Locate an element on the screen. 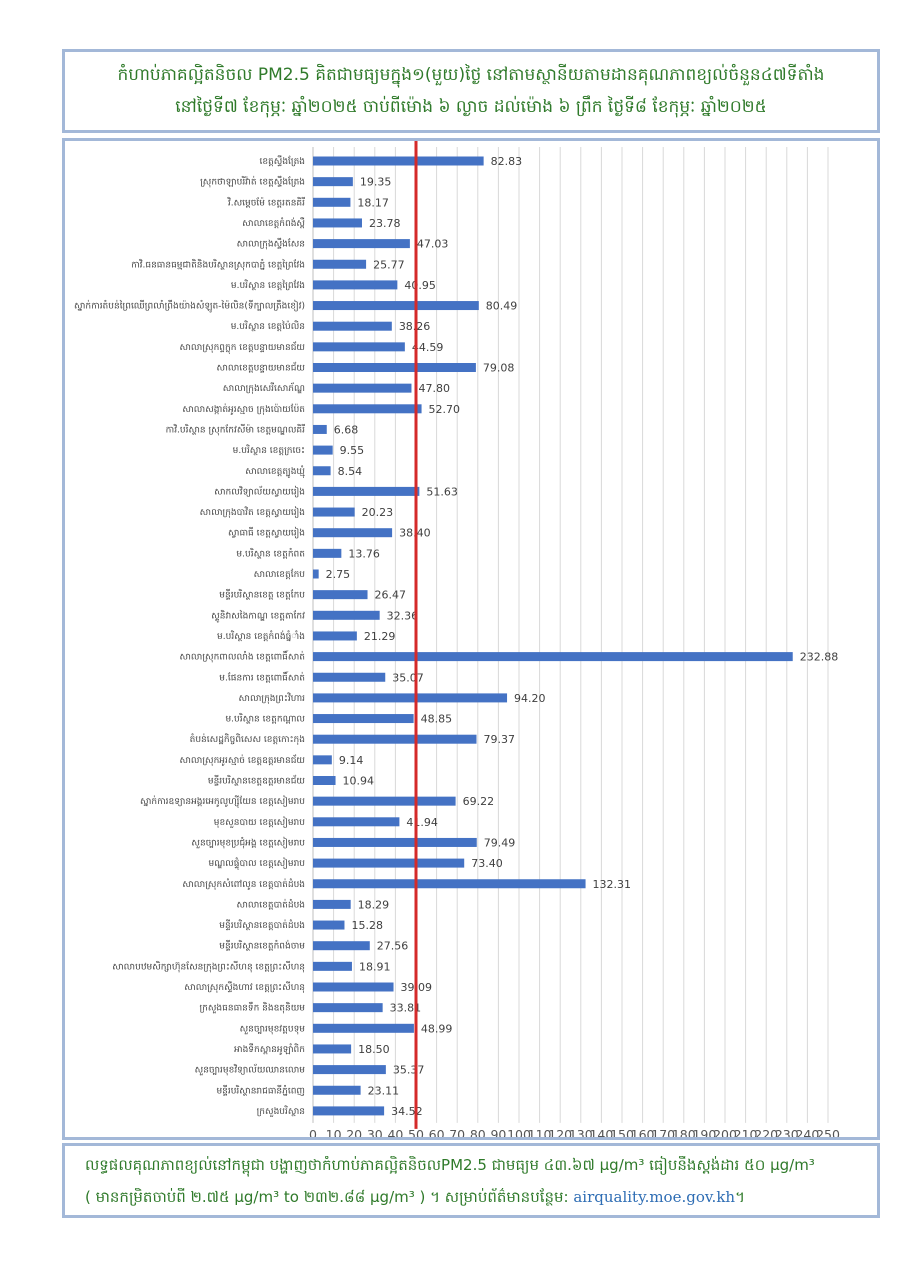 Image resolution: width=905 pixels, height=1280 pixels. category-label: សួនច្បារមុខវត្តបទុម is located at coordinates (273, 1029).